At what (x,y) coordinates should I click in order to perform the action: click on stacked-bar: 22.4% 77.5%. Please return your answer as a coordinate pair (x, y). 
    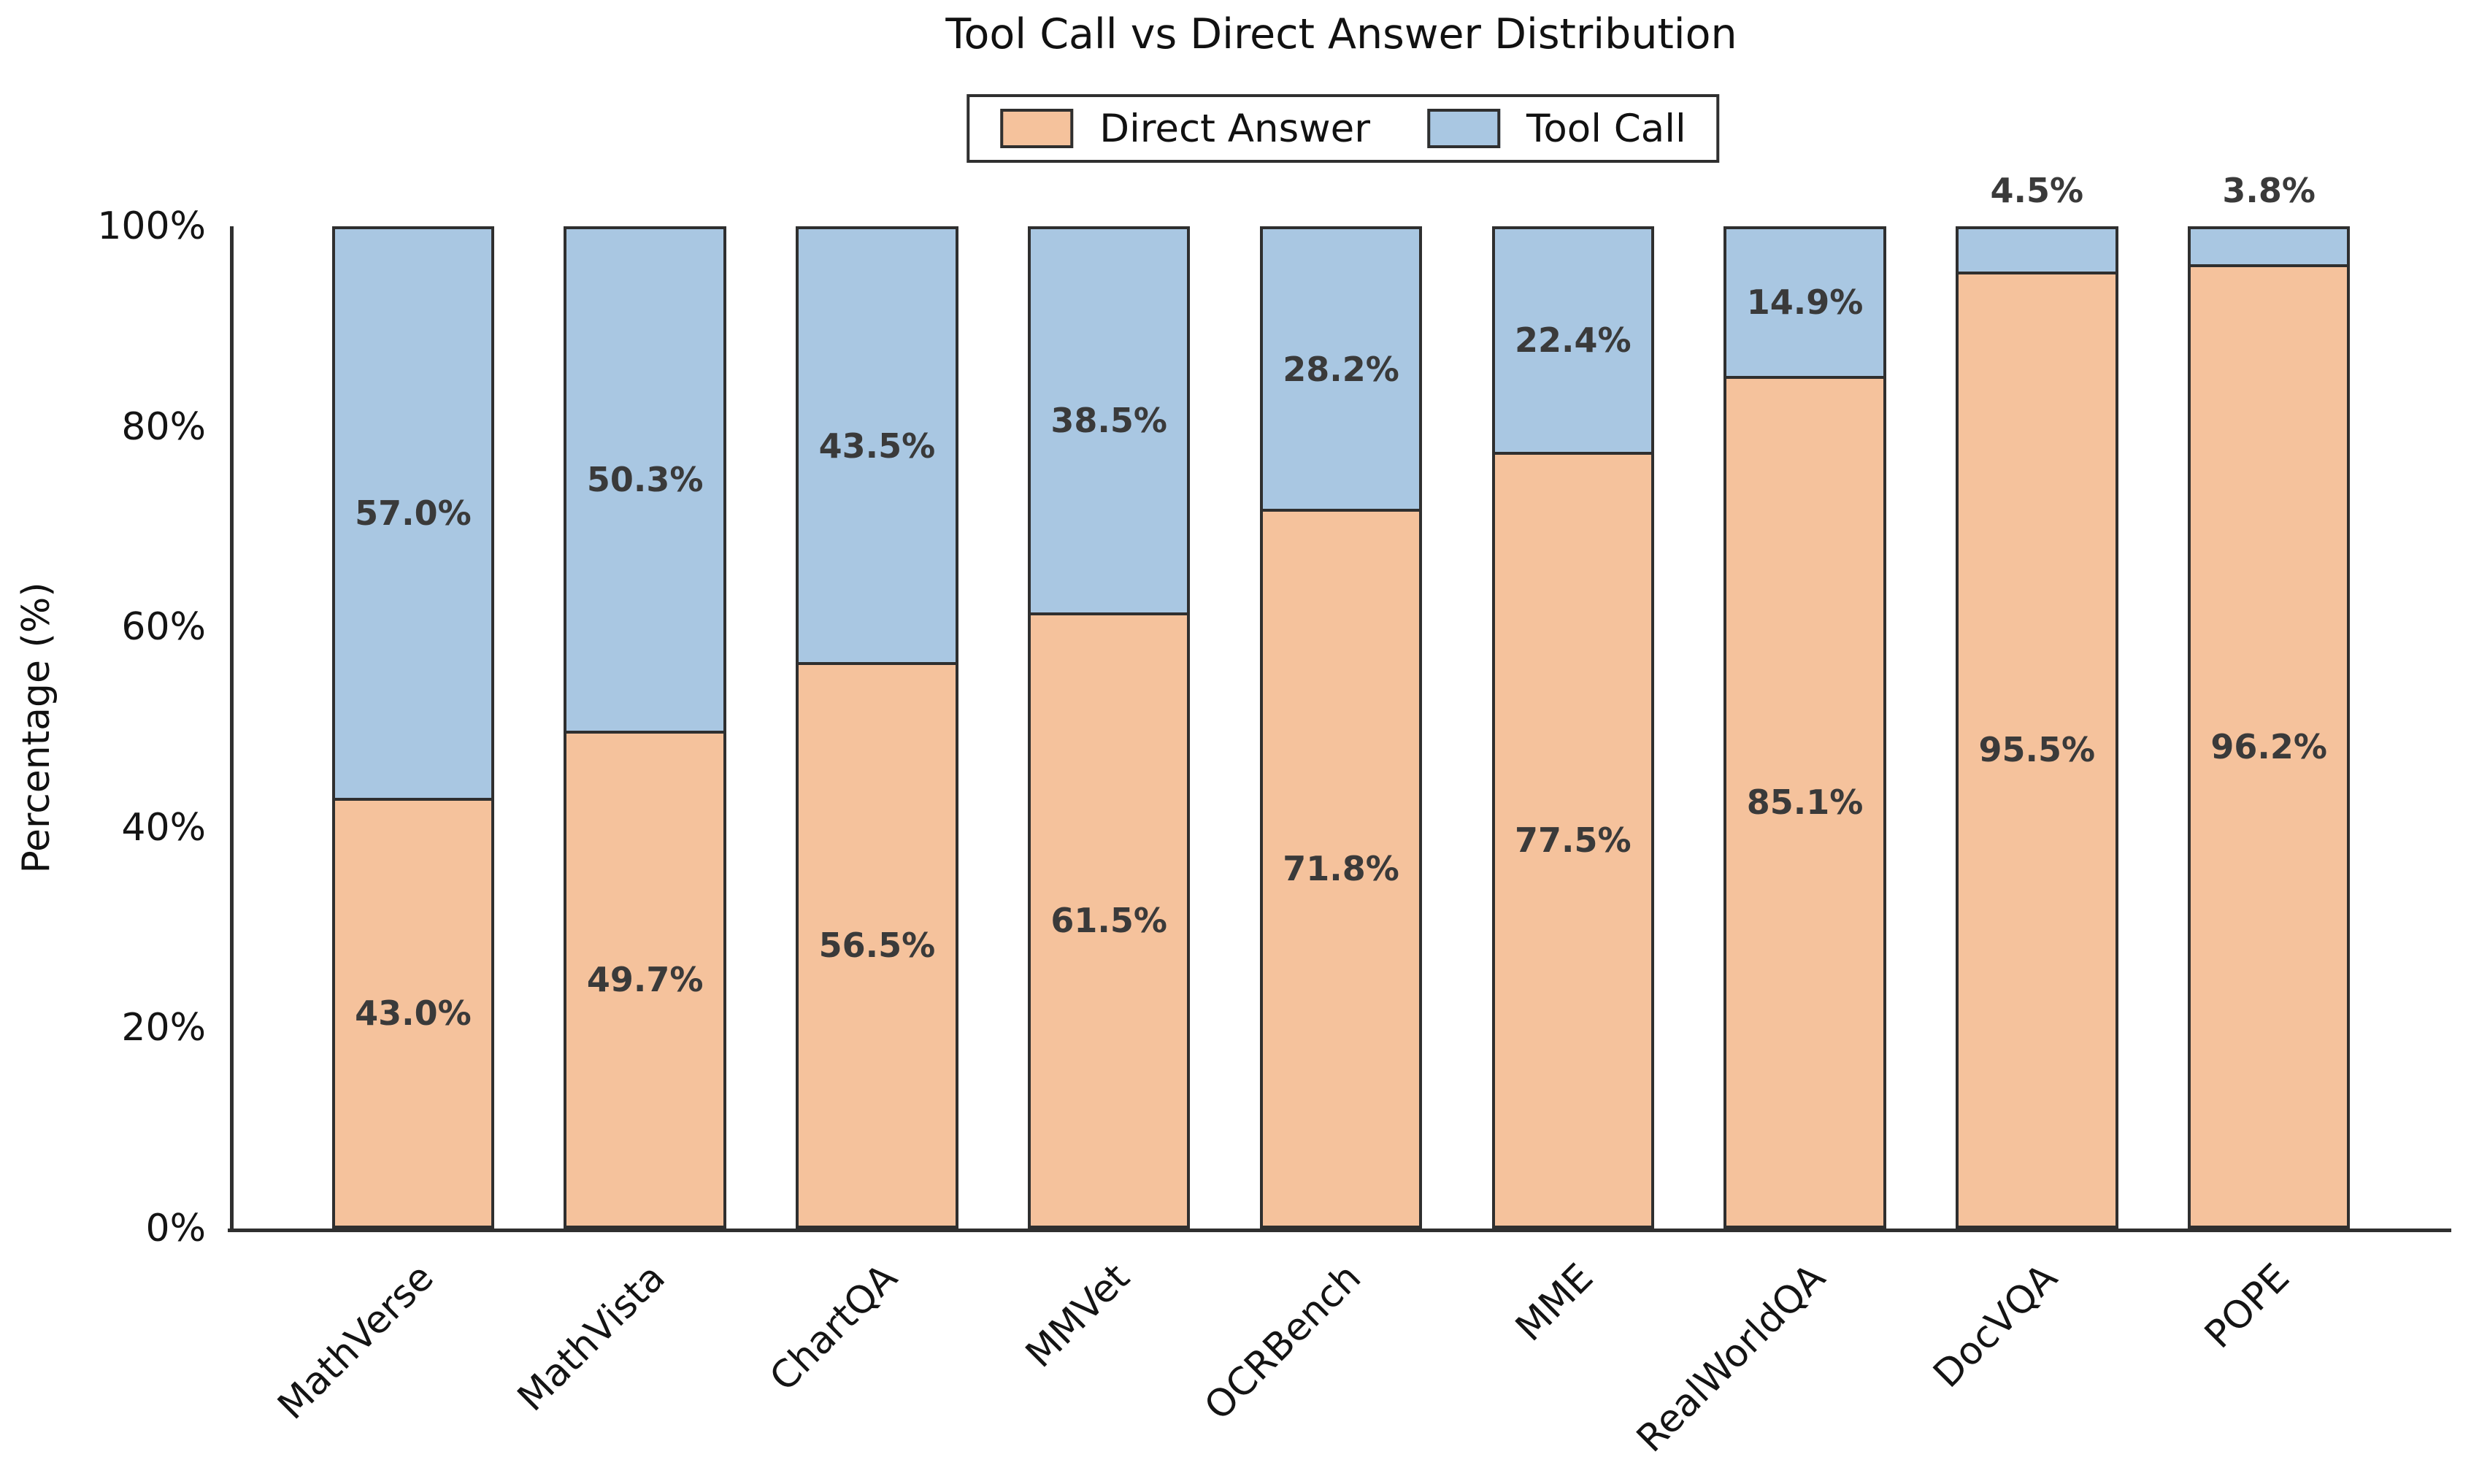
    Looking at the image, I should click on (1572, 727).